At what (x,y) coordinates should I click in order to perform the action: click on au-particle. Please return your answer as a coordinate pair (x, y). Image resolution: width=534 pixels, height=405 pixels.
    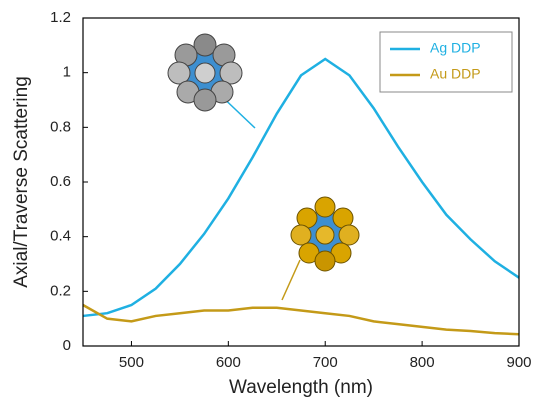
    Looking at the image, I should click on (325, 234).